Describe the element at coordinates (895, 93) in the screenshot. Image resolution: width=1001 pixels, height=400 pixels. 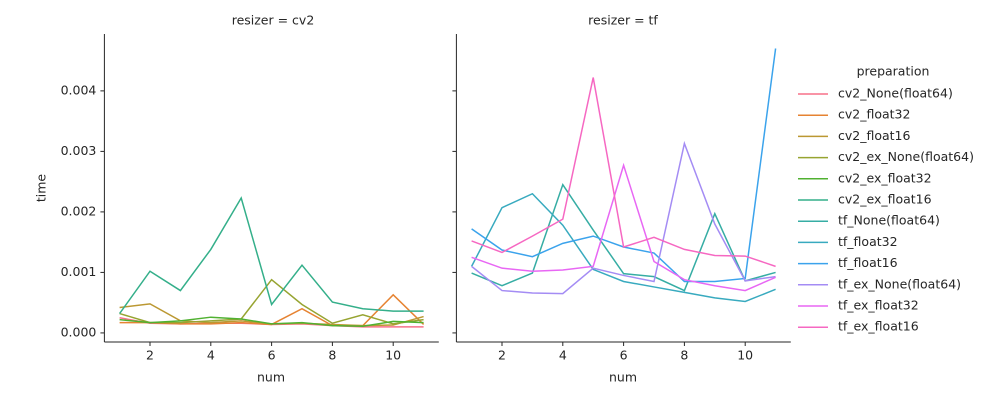
I see `legend-label: cv2_None(float64)` at that location.